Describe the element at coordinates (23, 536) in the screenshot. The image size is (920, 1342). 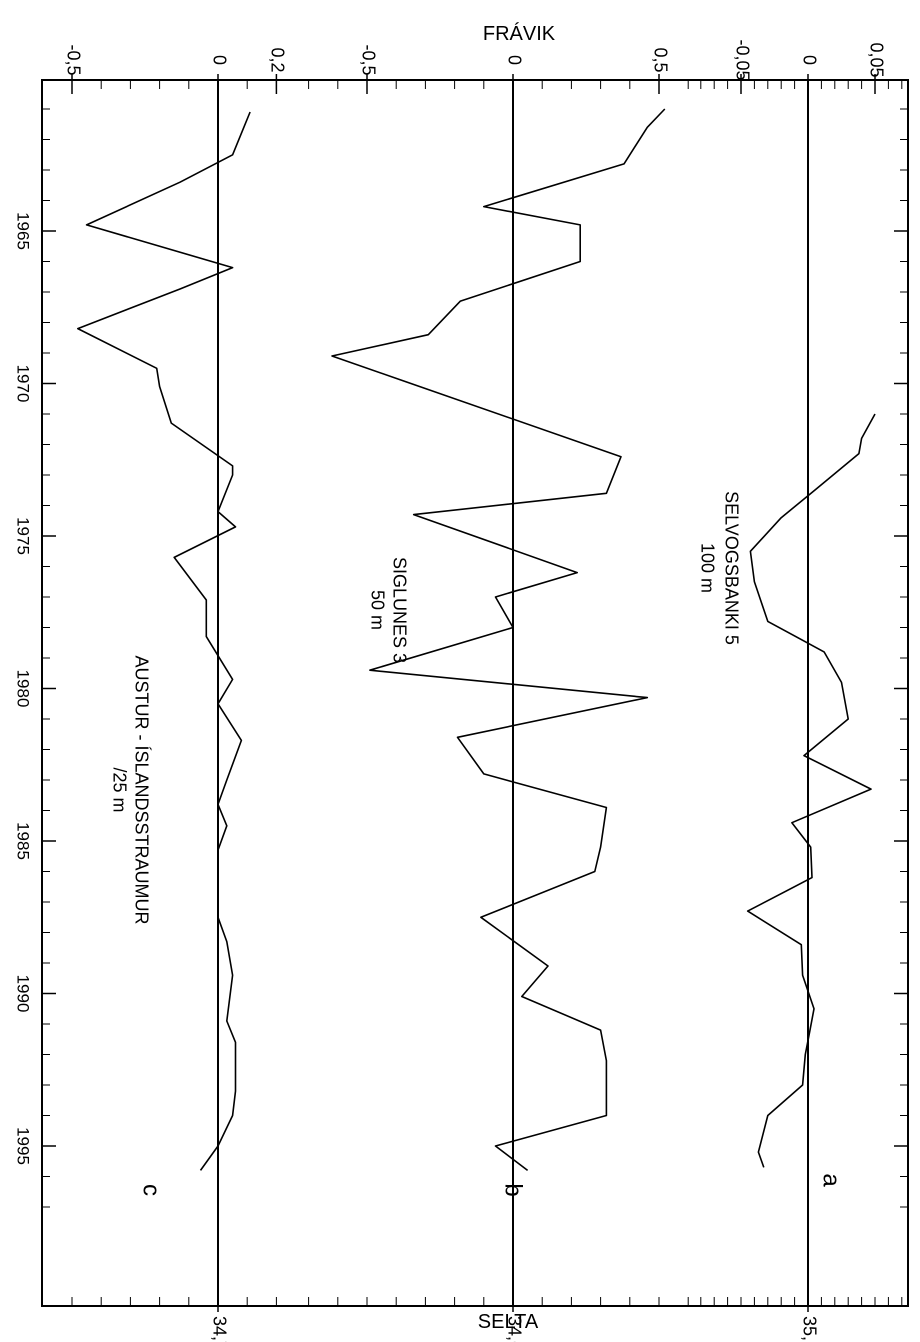
I see `year-tick-label: 1975` at that location.